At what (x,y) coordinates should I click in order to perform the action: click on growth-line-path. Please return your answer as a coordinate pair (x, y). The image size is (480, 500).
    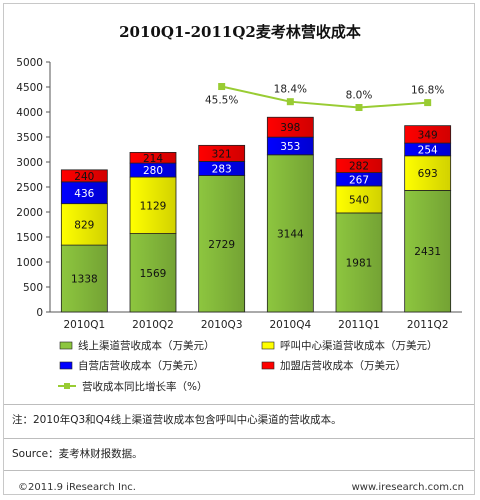
    Looking at the image, I should click on (324, 97).